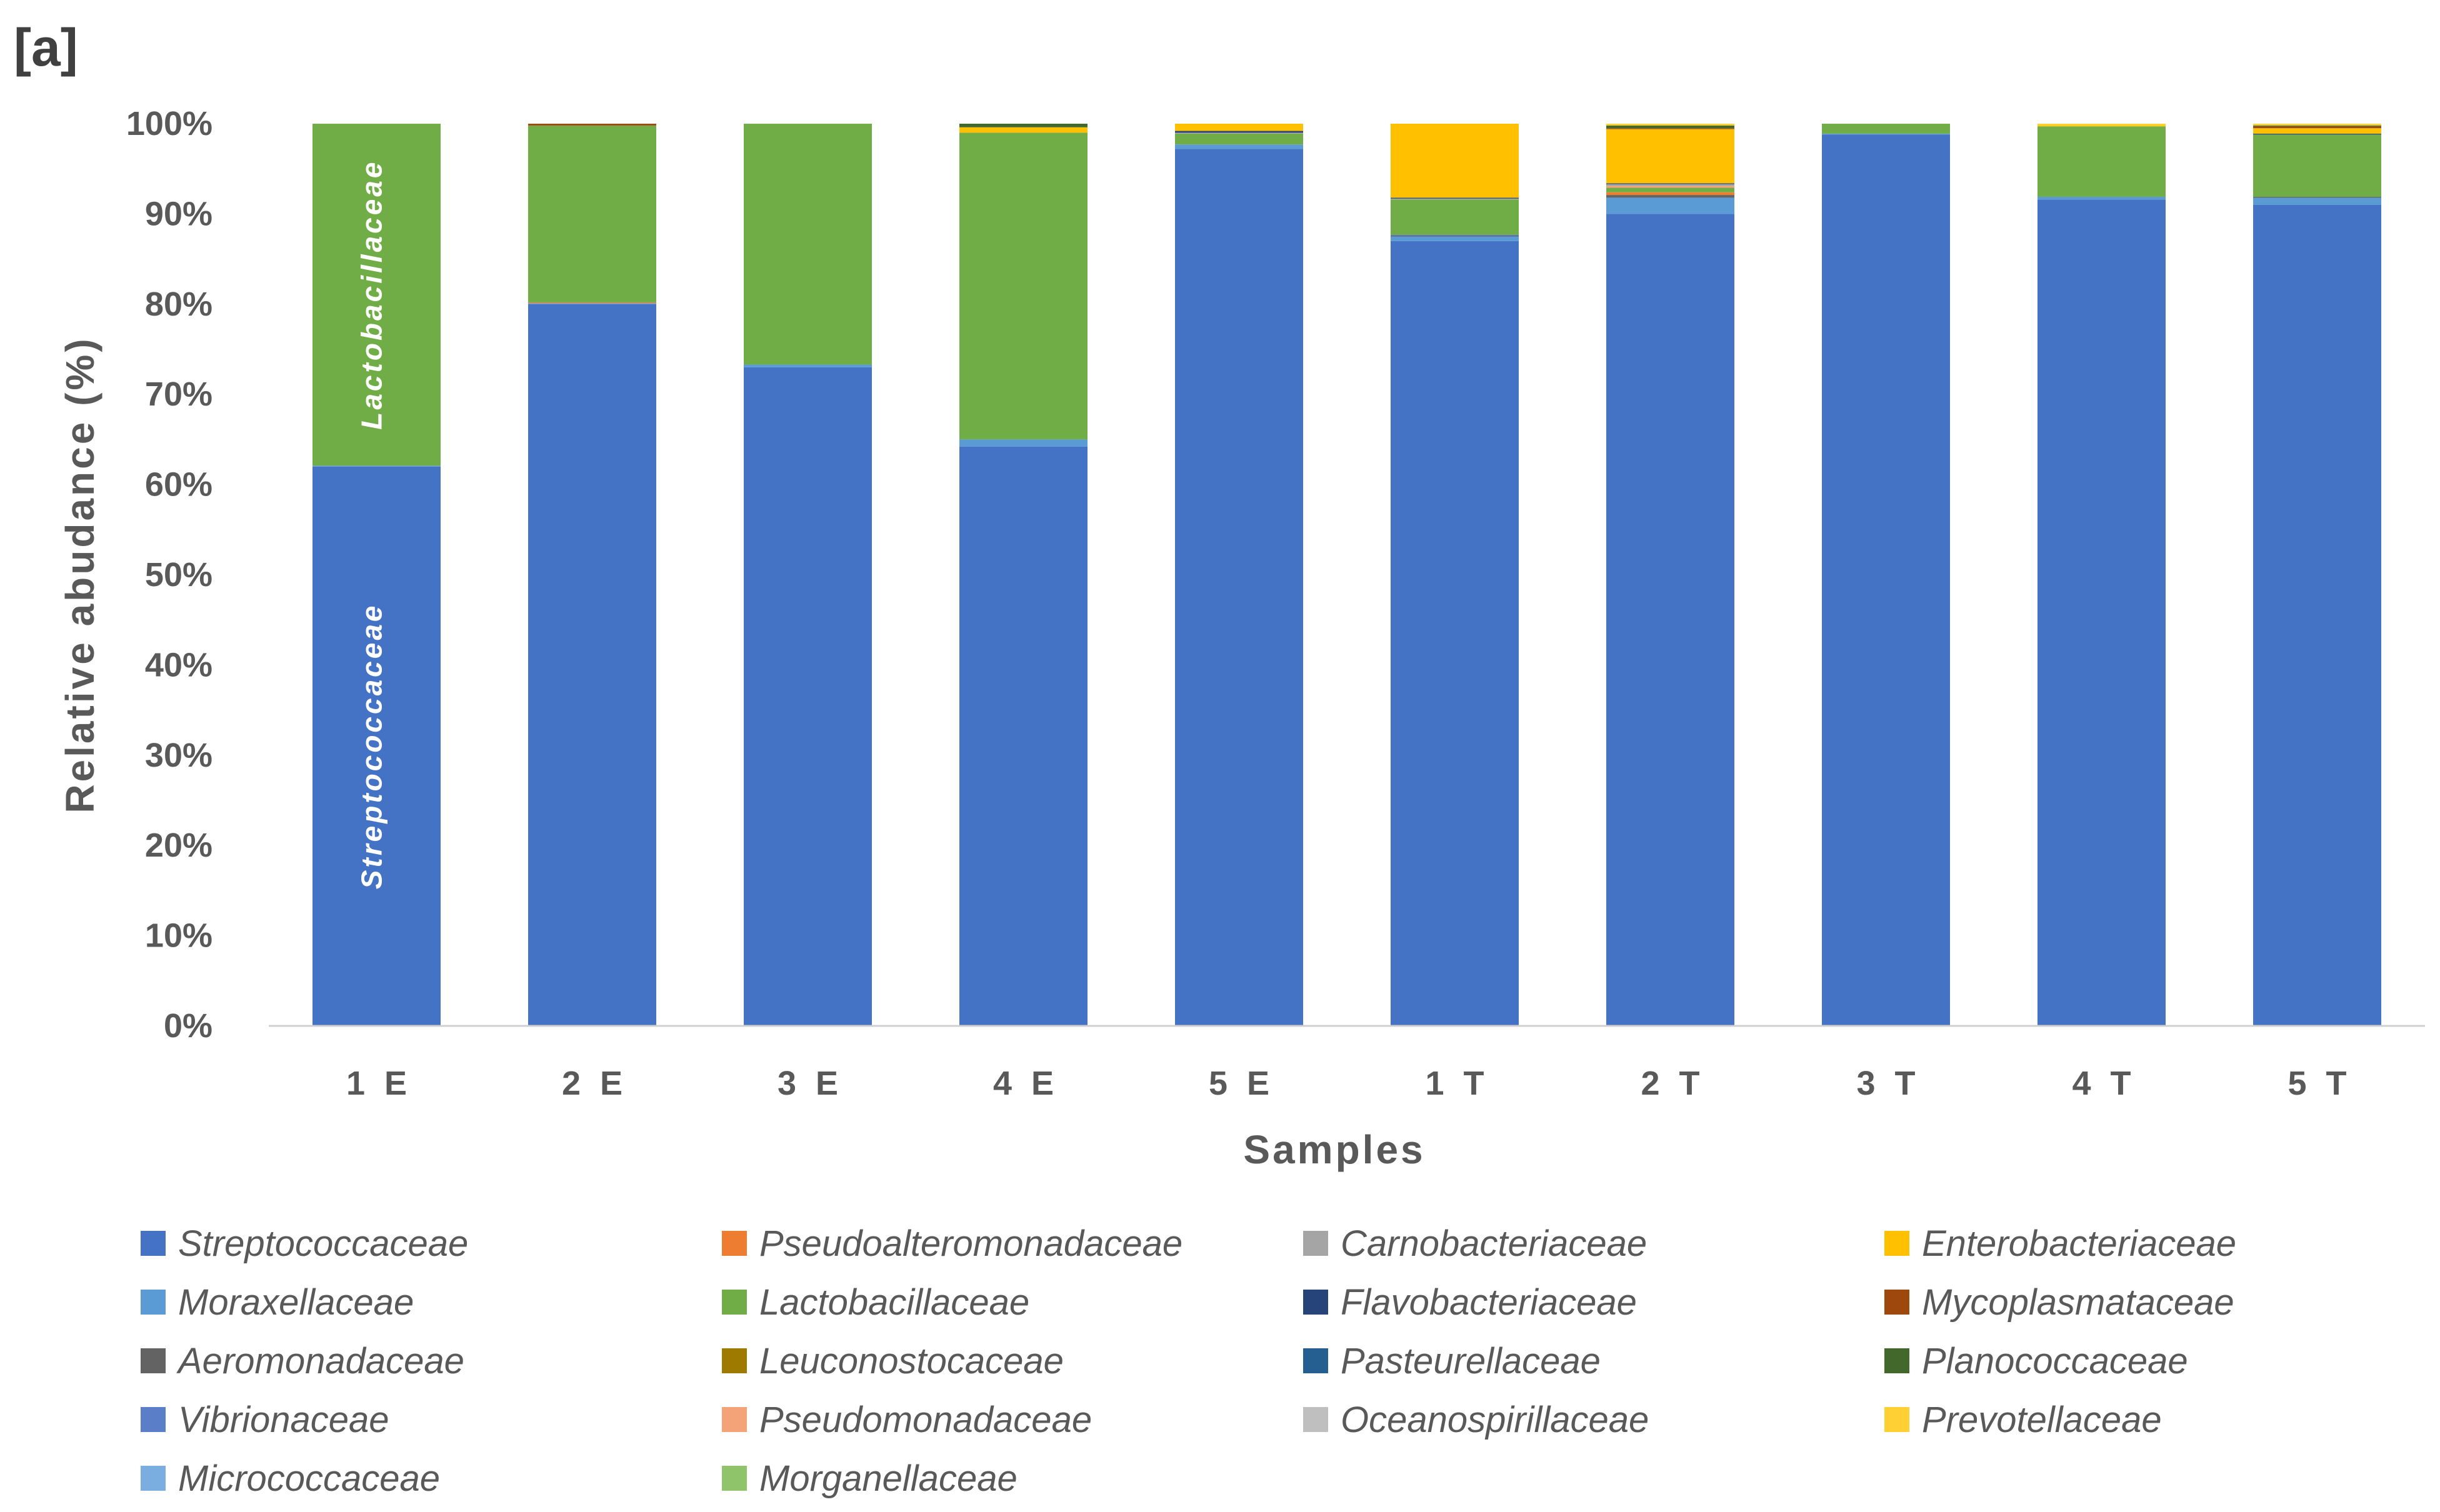  I want to click on legend-label: Pseudoalteromonadaceae, so click(971, 1243).